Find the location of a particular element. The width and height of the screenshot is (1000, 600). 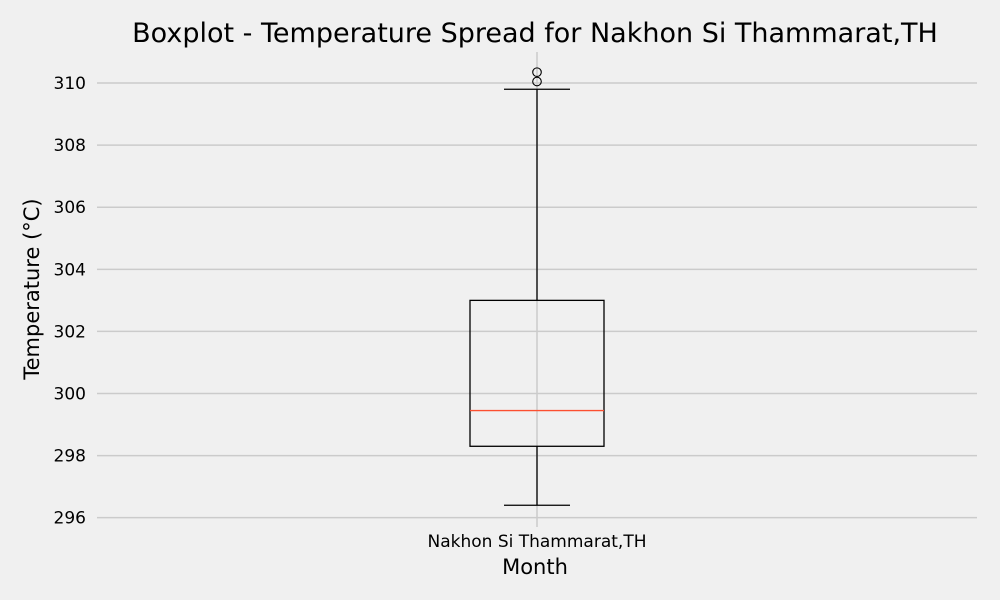

box-series is located at coordinates (537, 286).